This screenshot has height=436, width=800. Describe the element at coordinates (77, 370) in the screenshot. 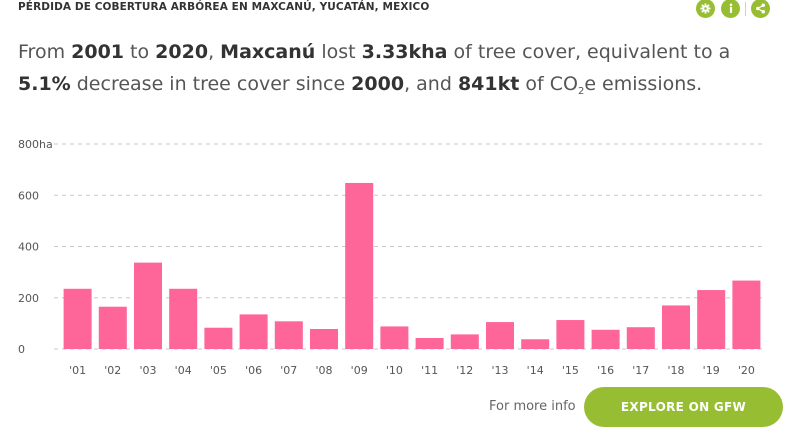

I see `x-tick-label: '01` at that location.